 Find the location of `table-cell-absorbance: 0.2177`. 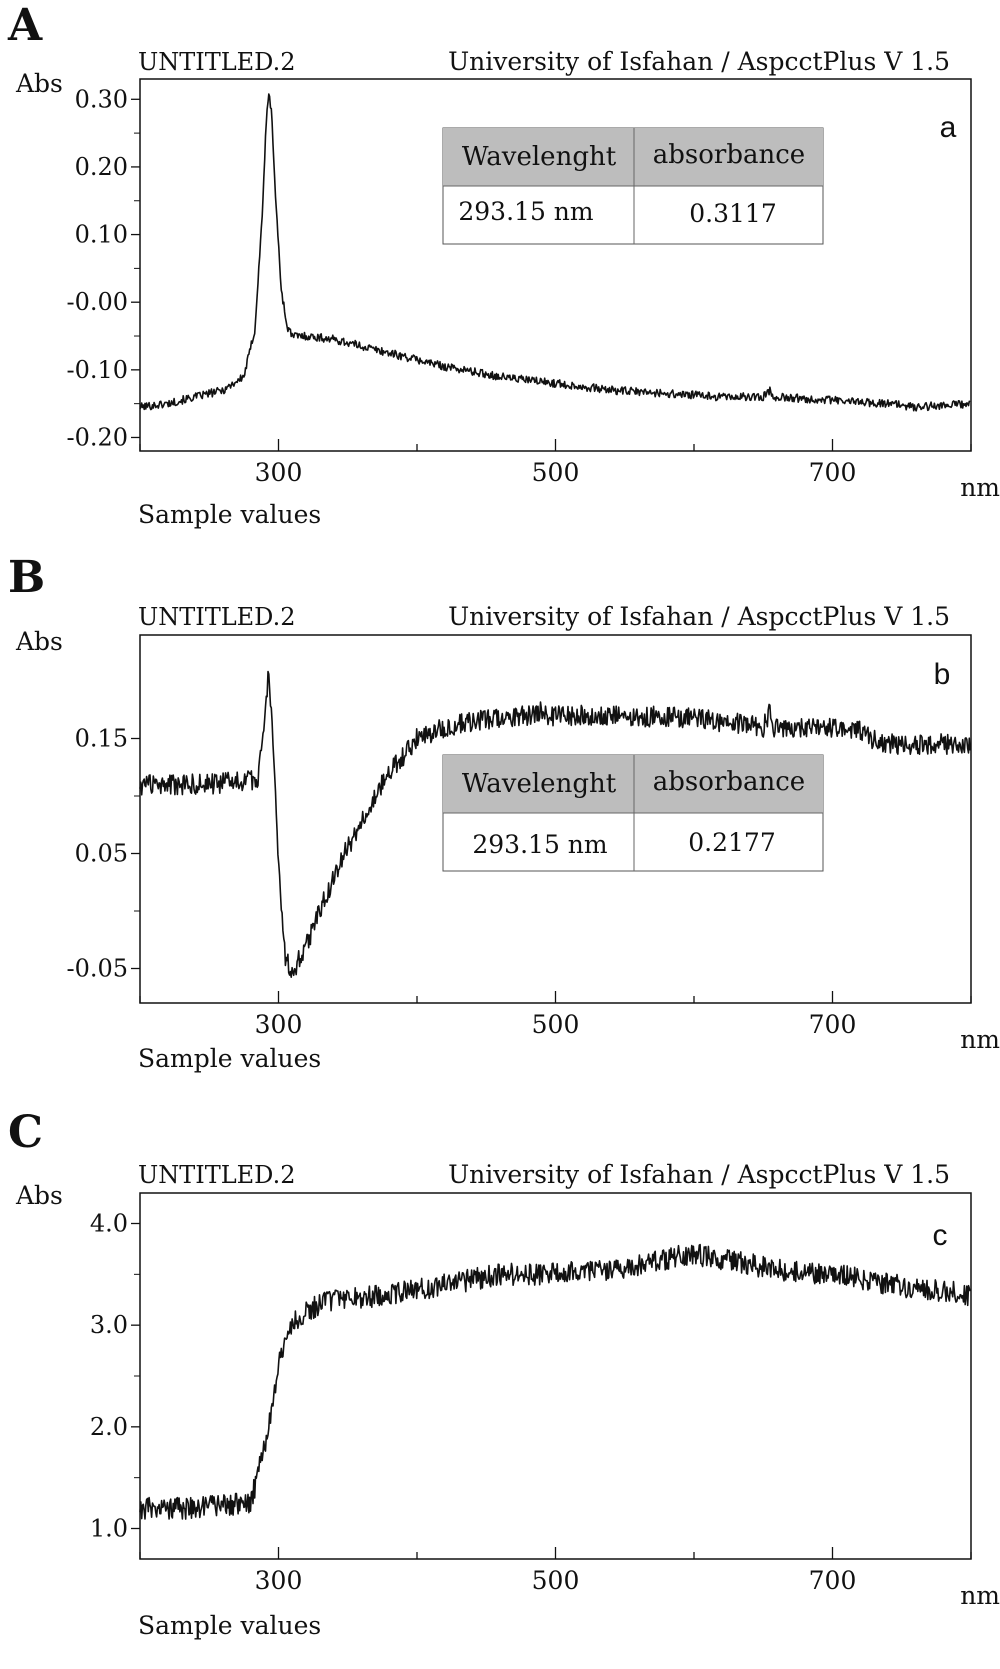

table-cell-absorbance: 0.2177 is located at coordinates (731, 842).